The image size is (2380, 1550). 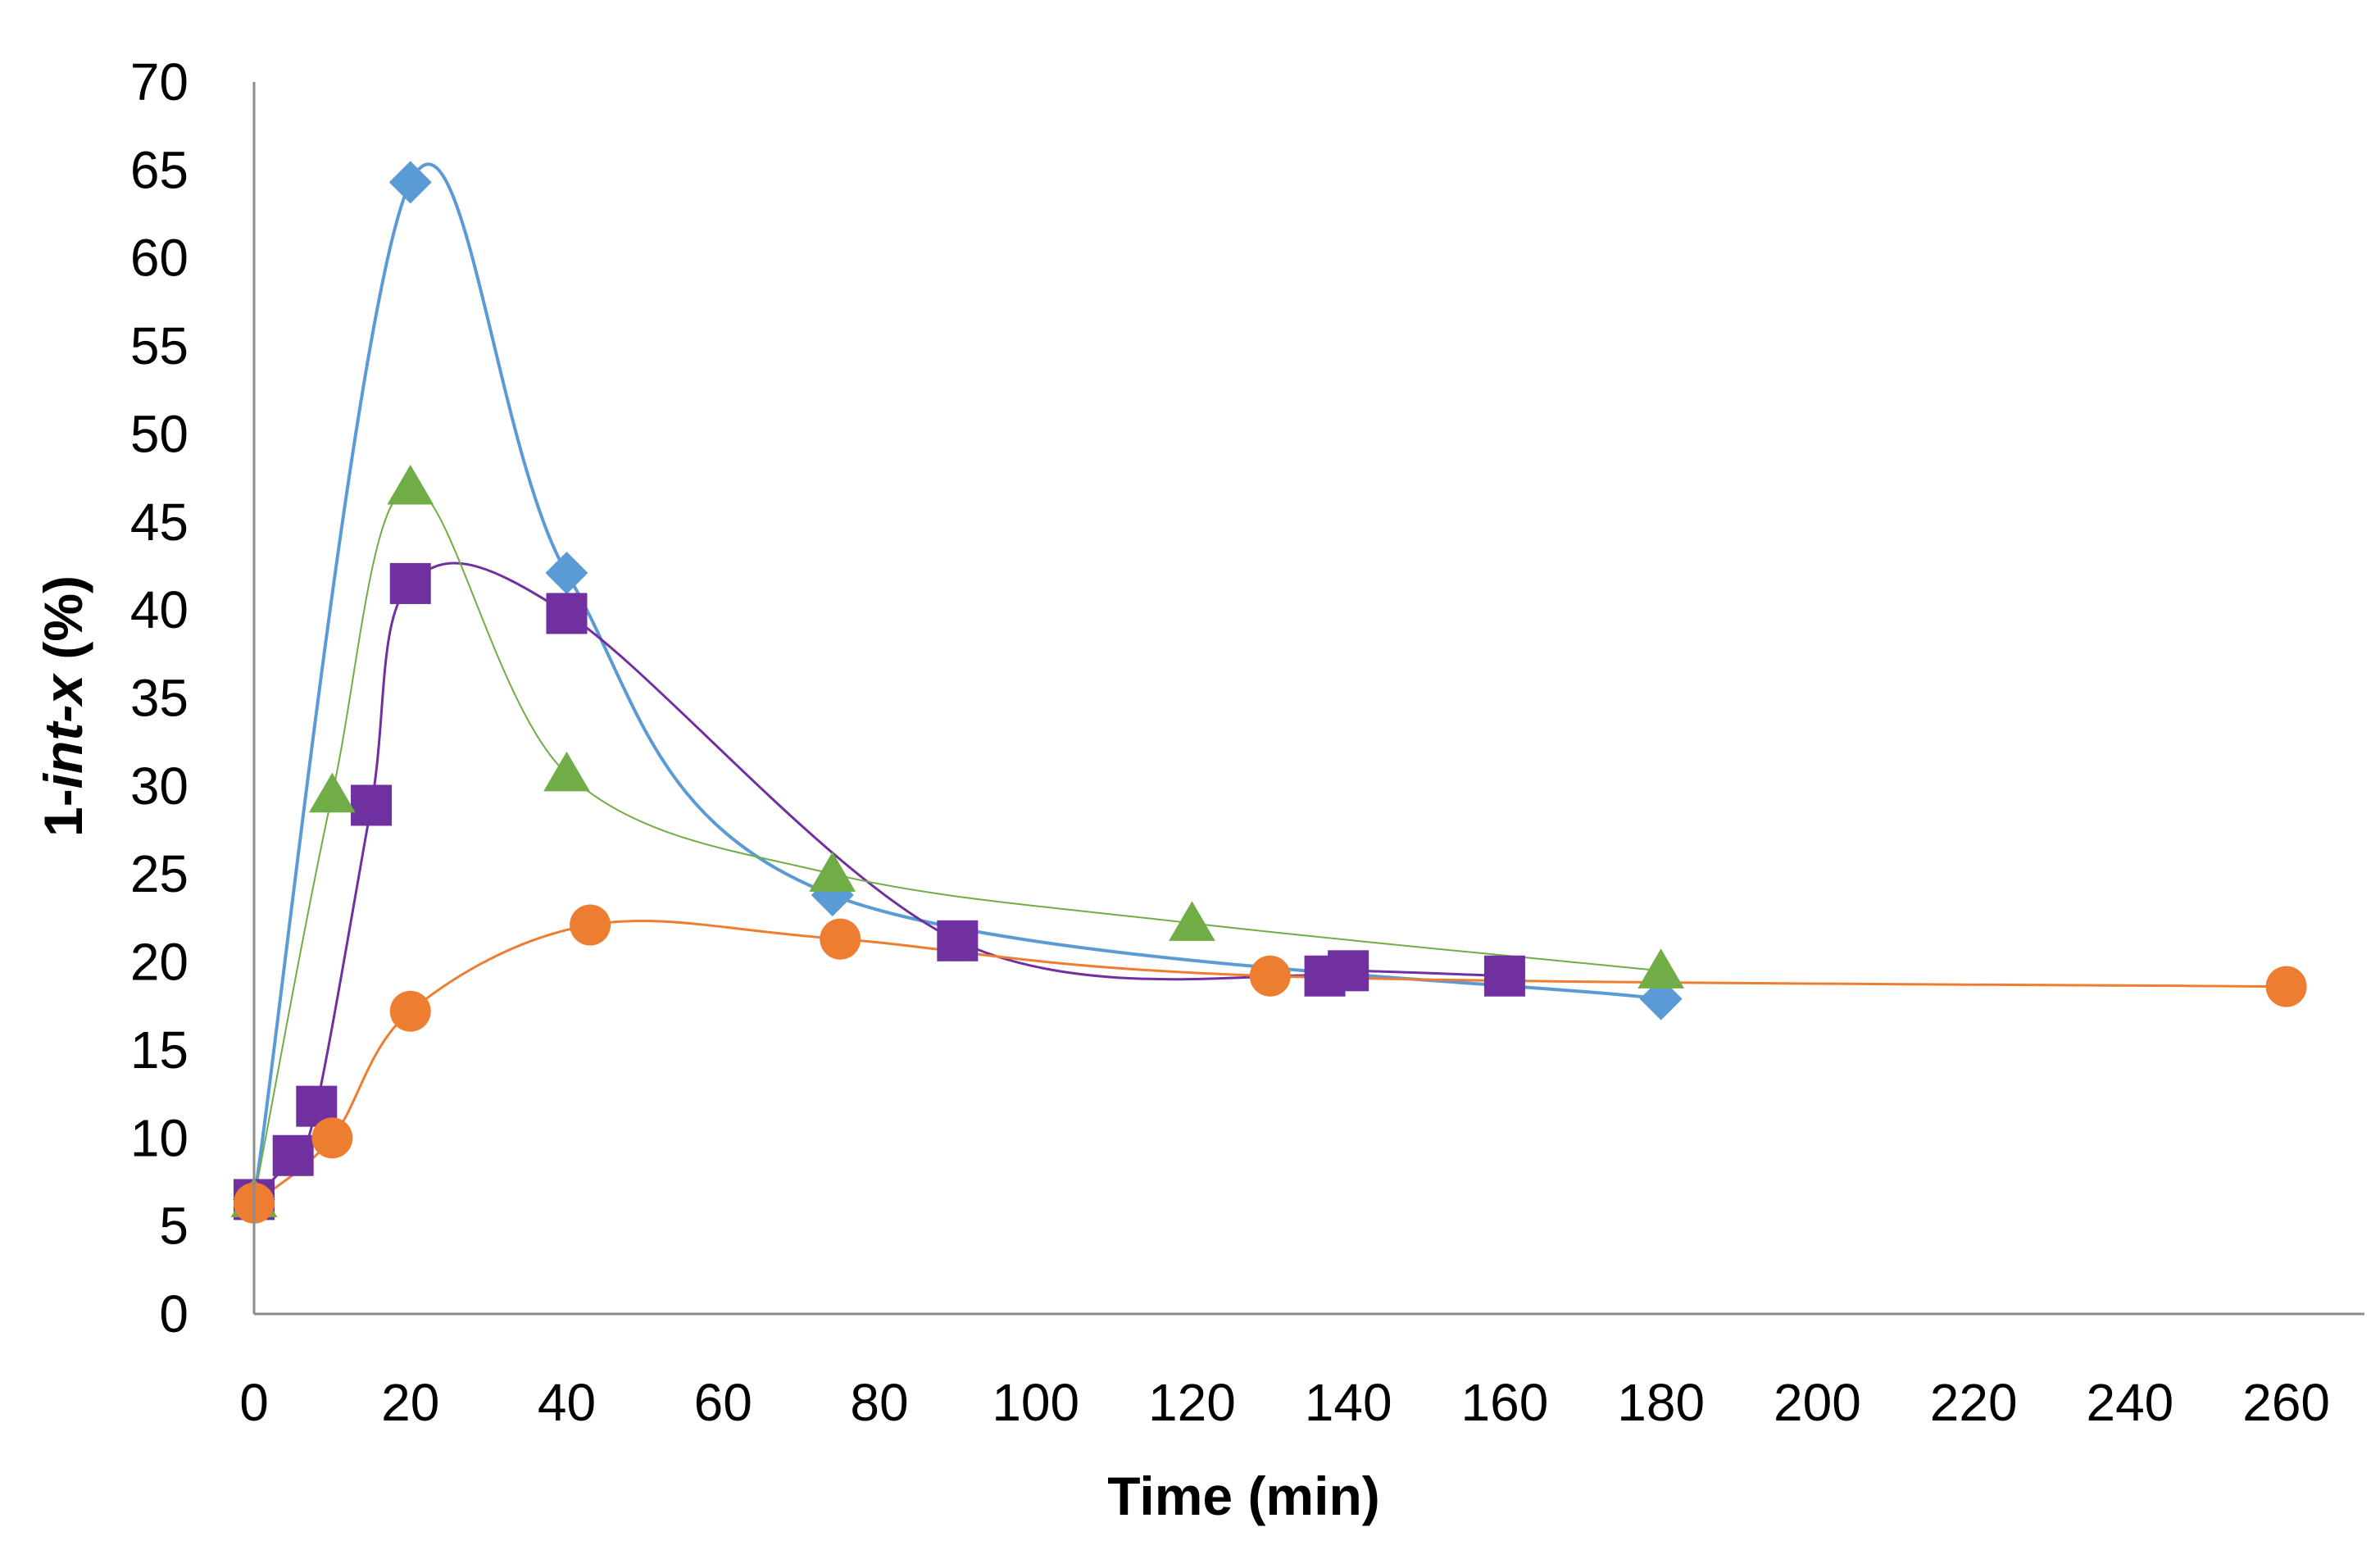 I want to click on x-tick-label: 240, so click(x=2129, y=1402).